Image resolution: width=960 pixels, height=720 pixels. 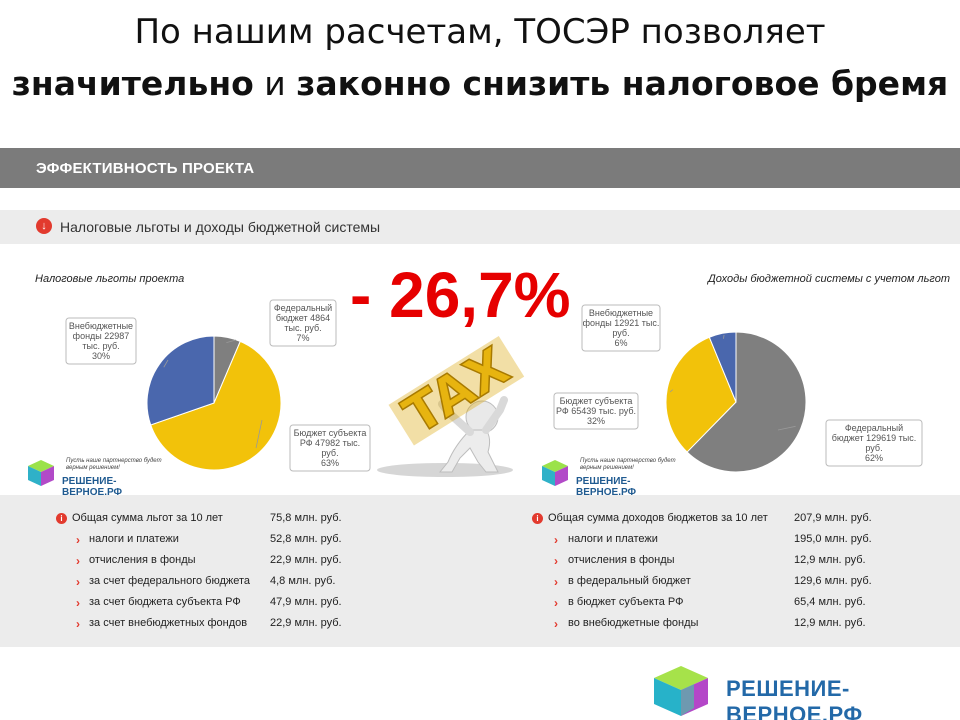 What do you see at coordinates (145, 168) in the screenshot?
I see `section-header-label: ЭФФЕКТИВНОСТЬ ПРОЕКТА` at bounding box center [145, 168].